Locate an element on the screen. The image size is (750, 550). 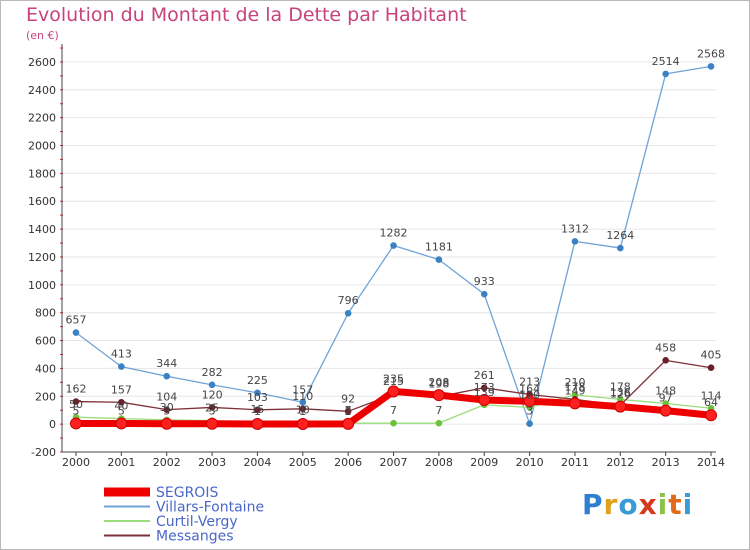
data-label: 139 is located at coordinates (484, 392).